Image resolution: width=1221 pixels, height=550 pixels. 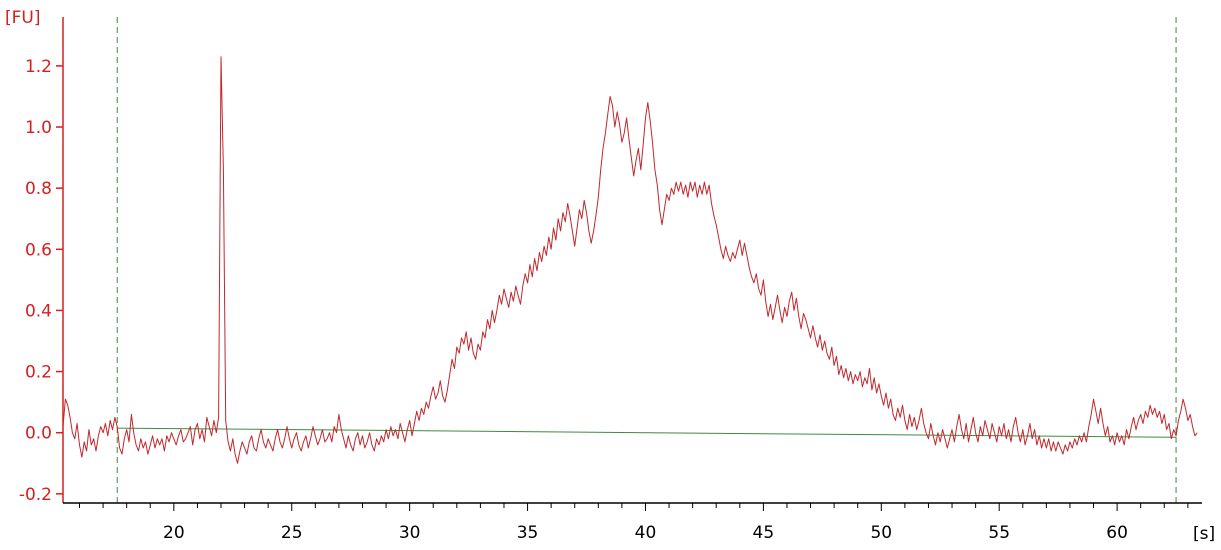 I want to click on baseline-layer, so click(x=647, y=432).